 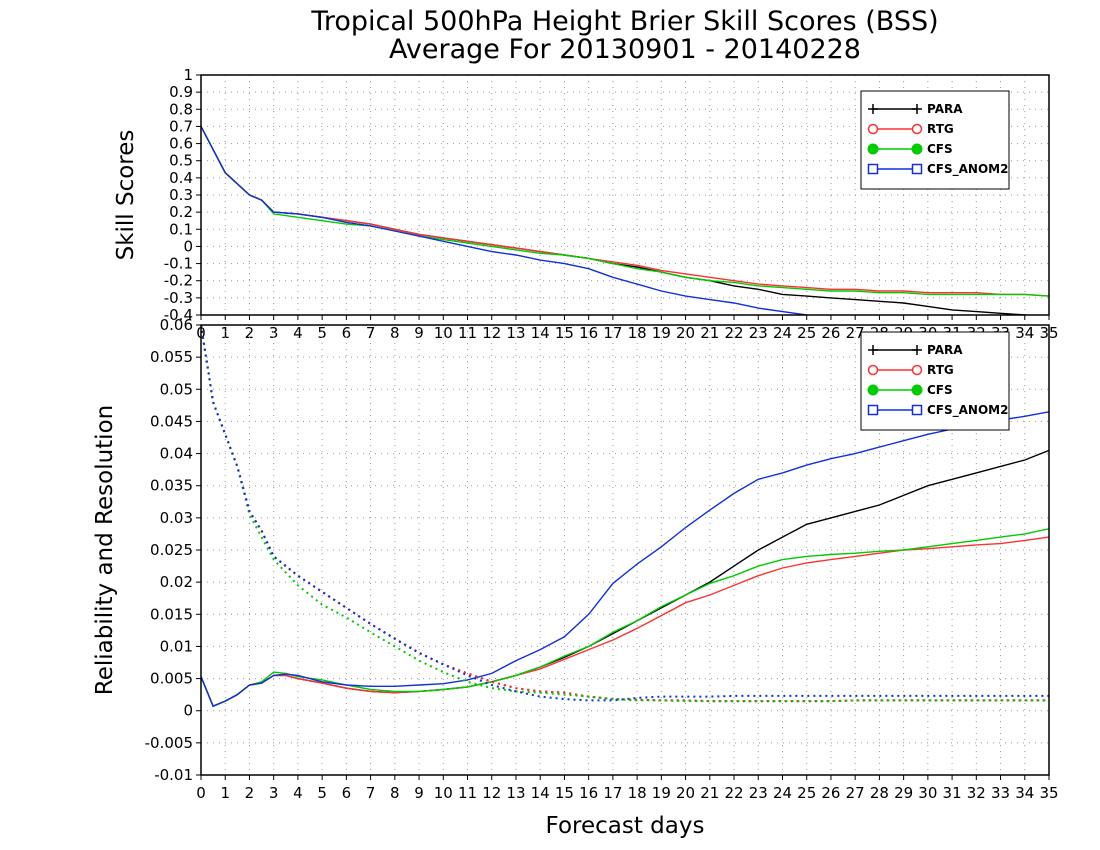 What do you see at coordinates (274, 333) in the screenshot?
I see `bss-xtick-label-3: 3` at bounding box center [274, 333].